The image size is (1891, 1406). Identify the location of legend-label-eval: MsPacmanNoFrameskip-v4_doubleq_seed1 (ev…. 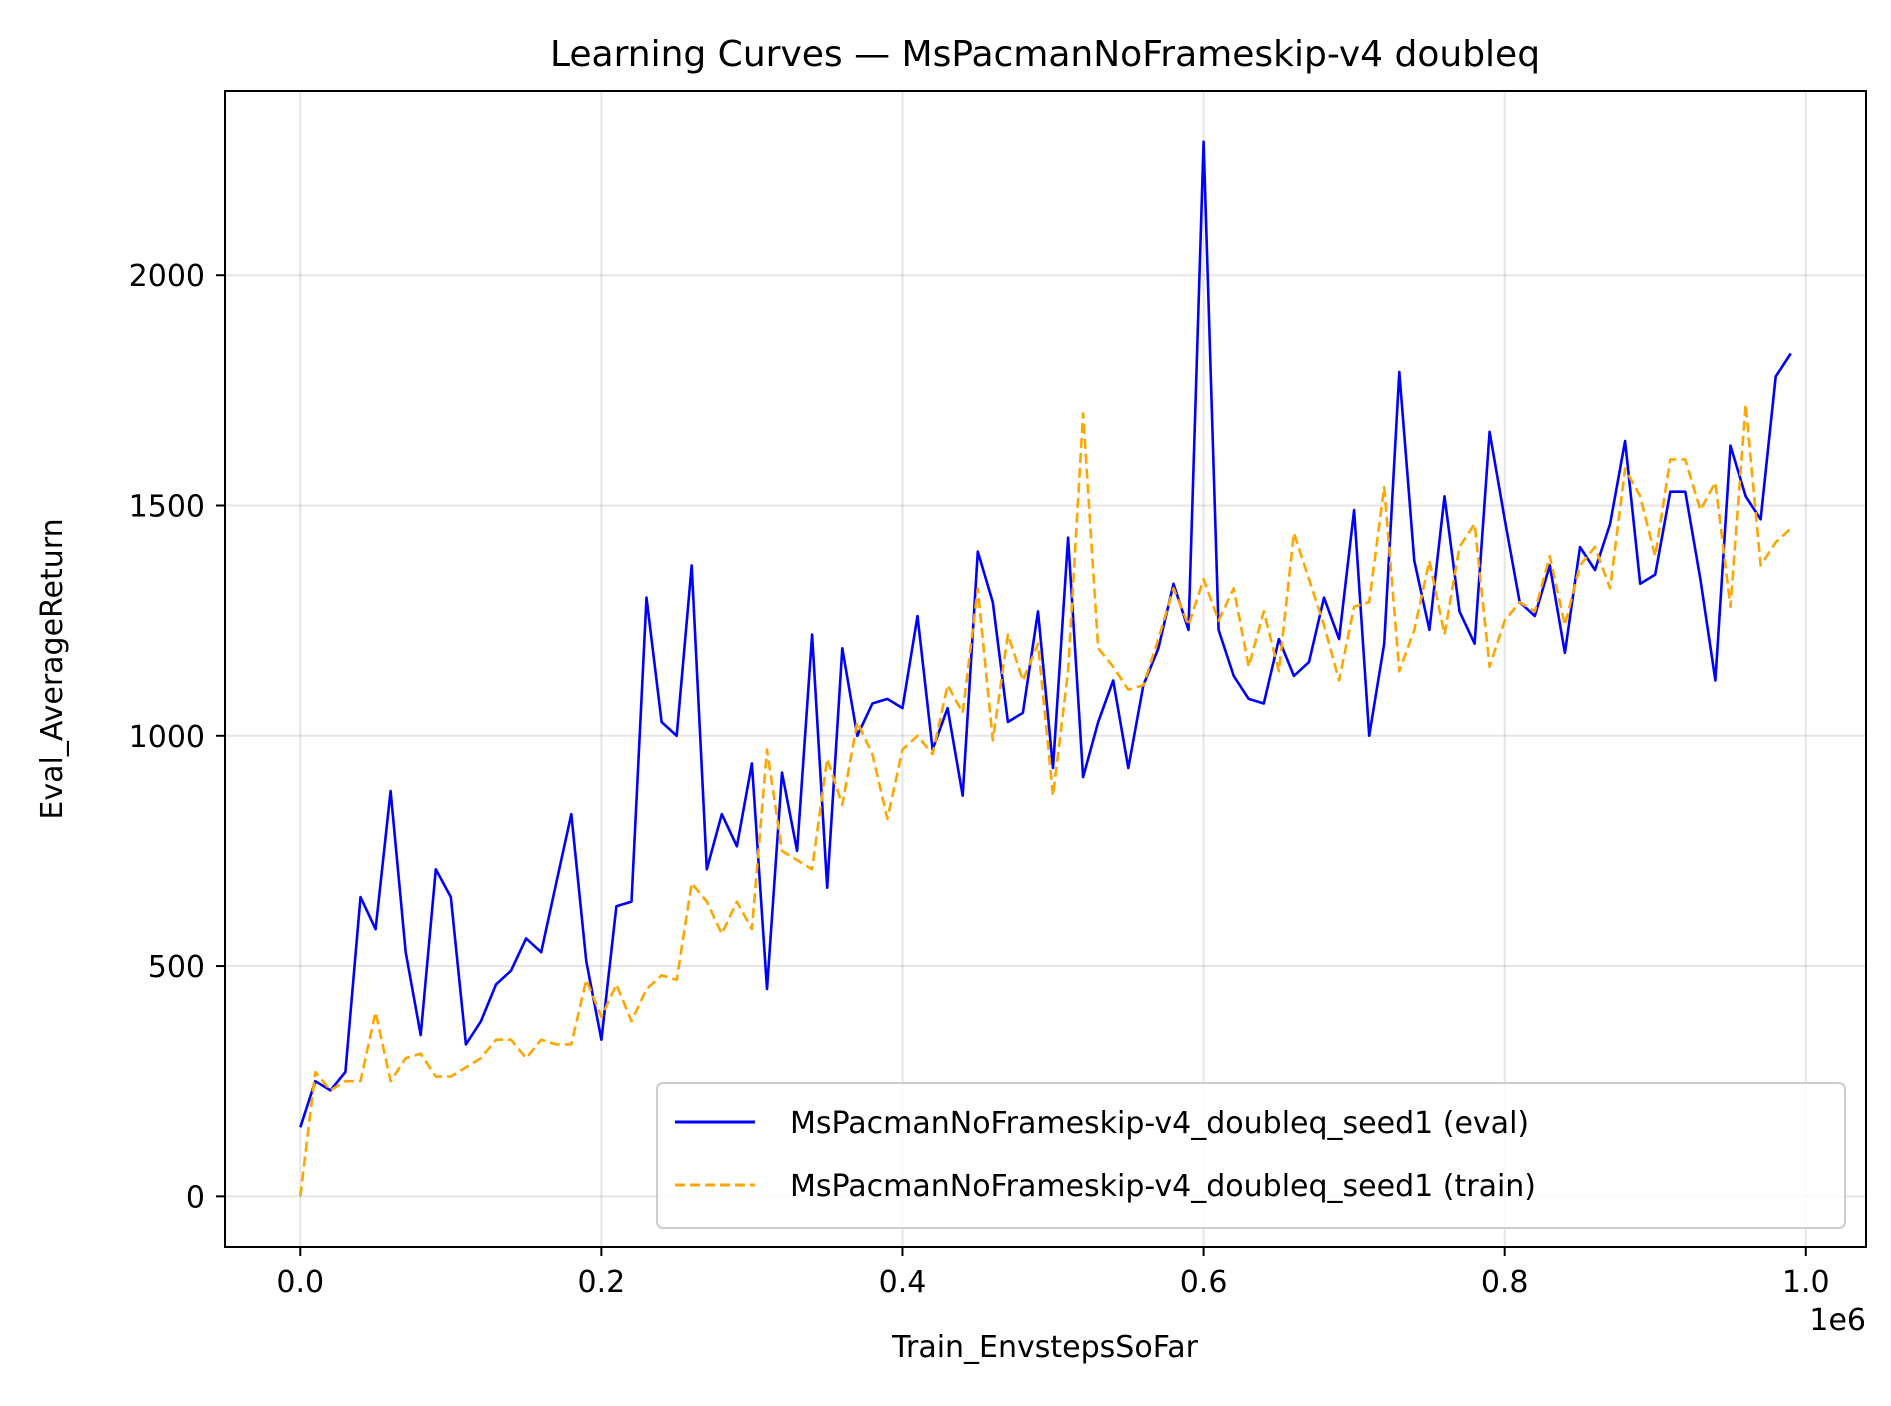
(1159, 1123).